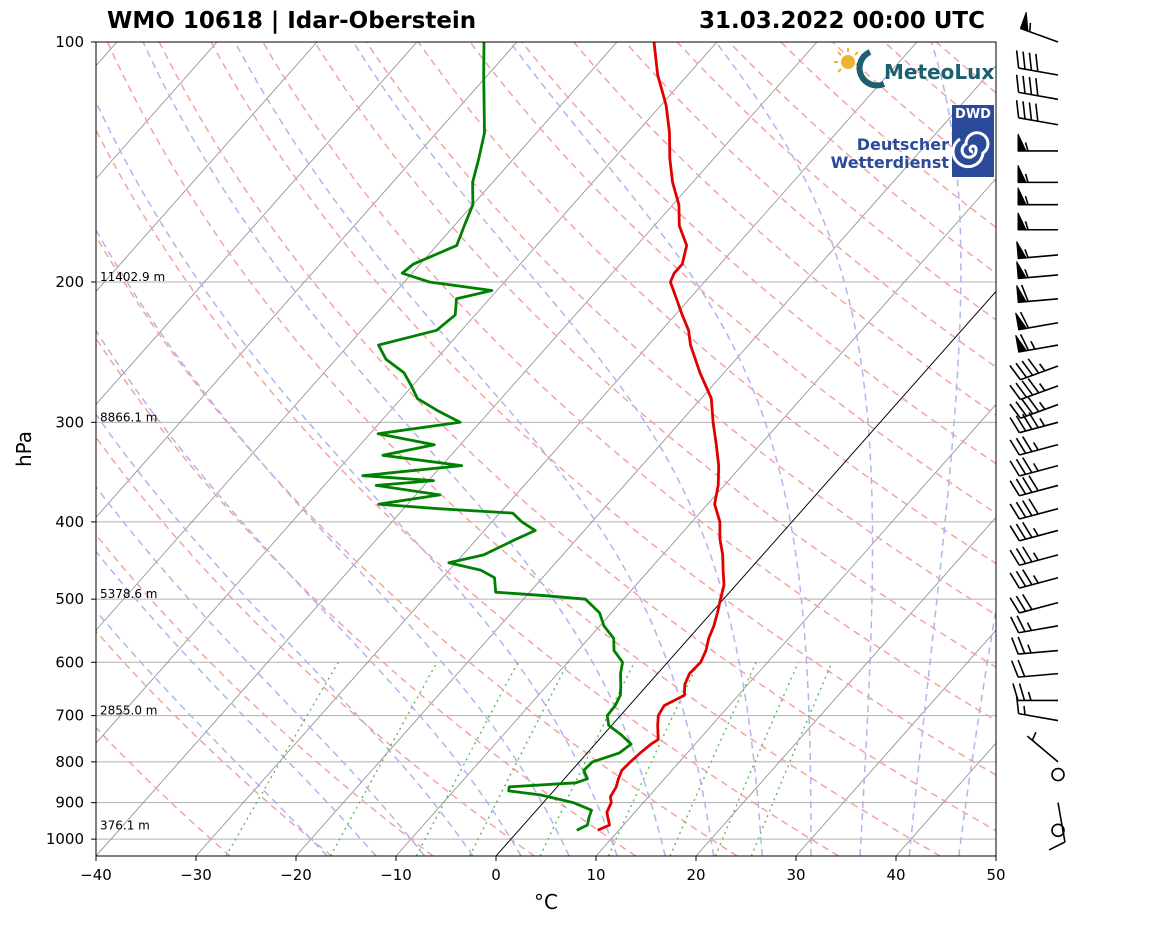 Image resolution: width=1160 pixels, height=925 pixels. Describe the element at coordinates (129, 711) in the screenshot. I see `height-label: 2855.0 m` at that location.